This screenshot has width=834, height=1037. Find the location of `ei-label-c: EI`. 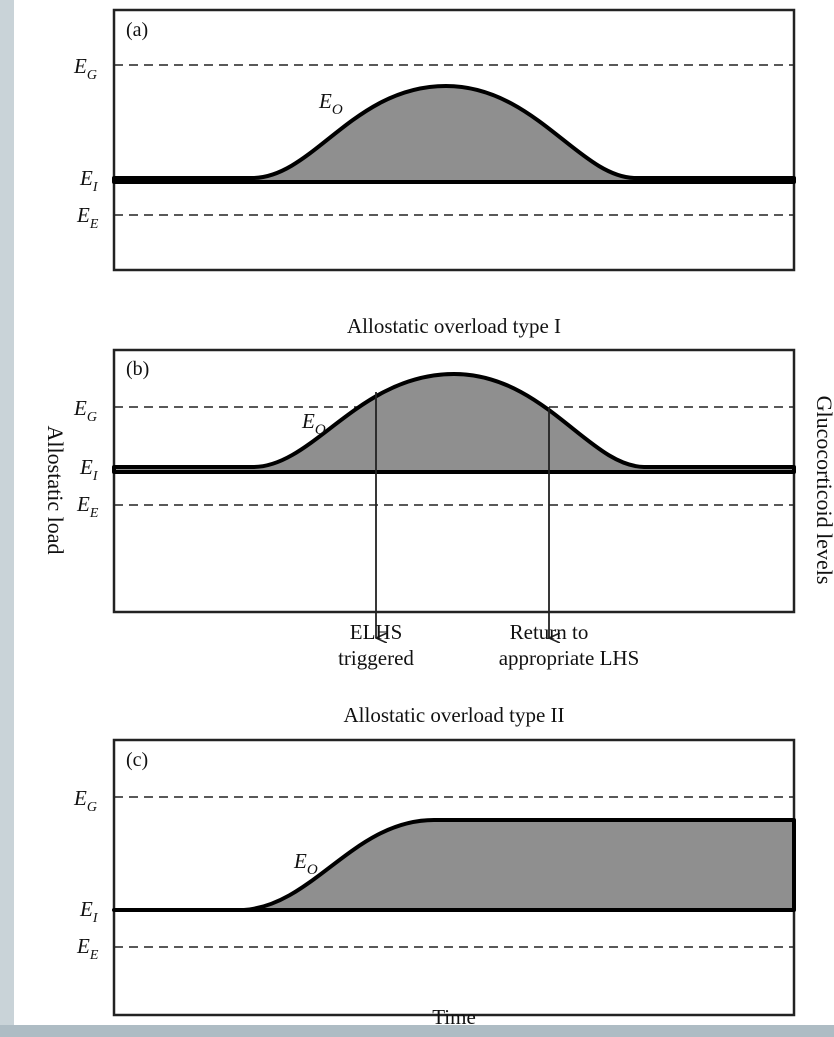

ei-label-c: EI is located at coordinates (89, 911).